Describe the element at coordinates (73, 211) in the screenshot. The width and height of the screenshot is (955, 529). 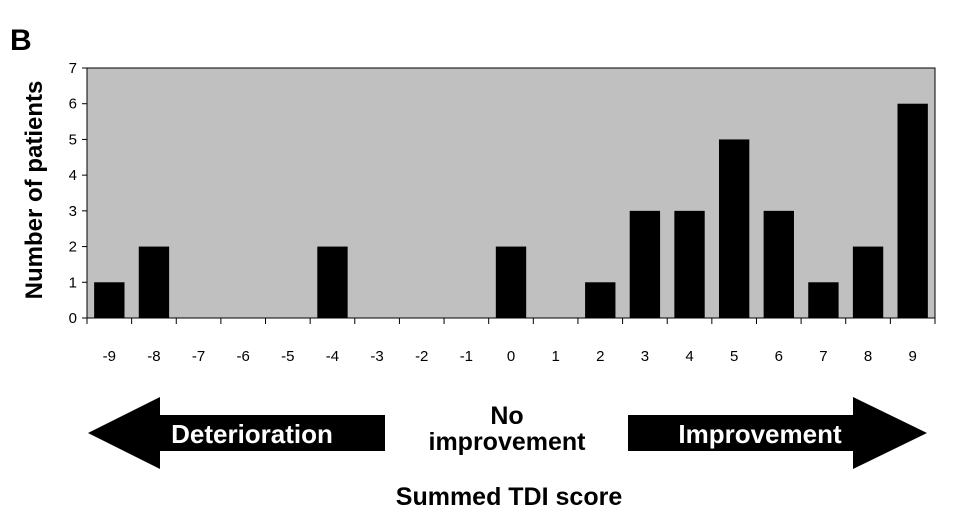
I see `y-tick-label: 3` at that location.